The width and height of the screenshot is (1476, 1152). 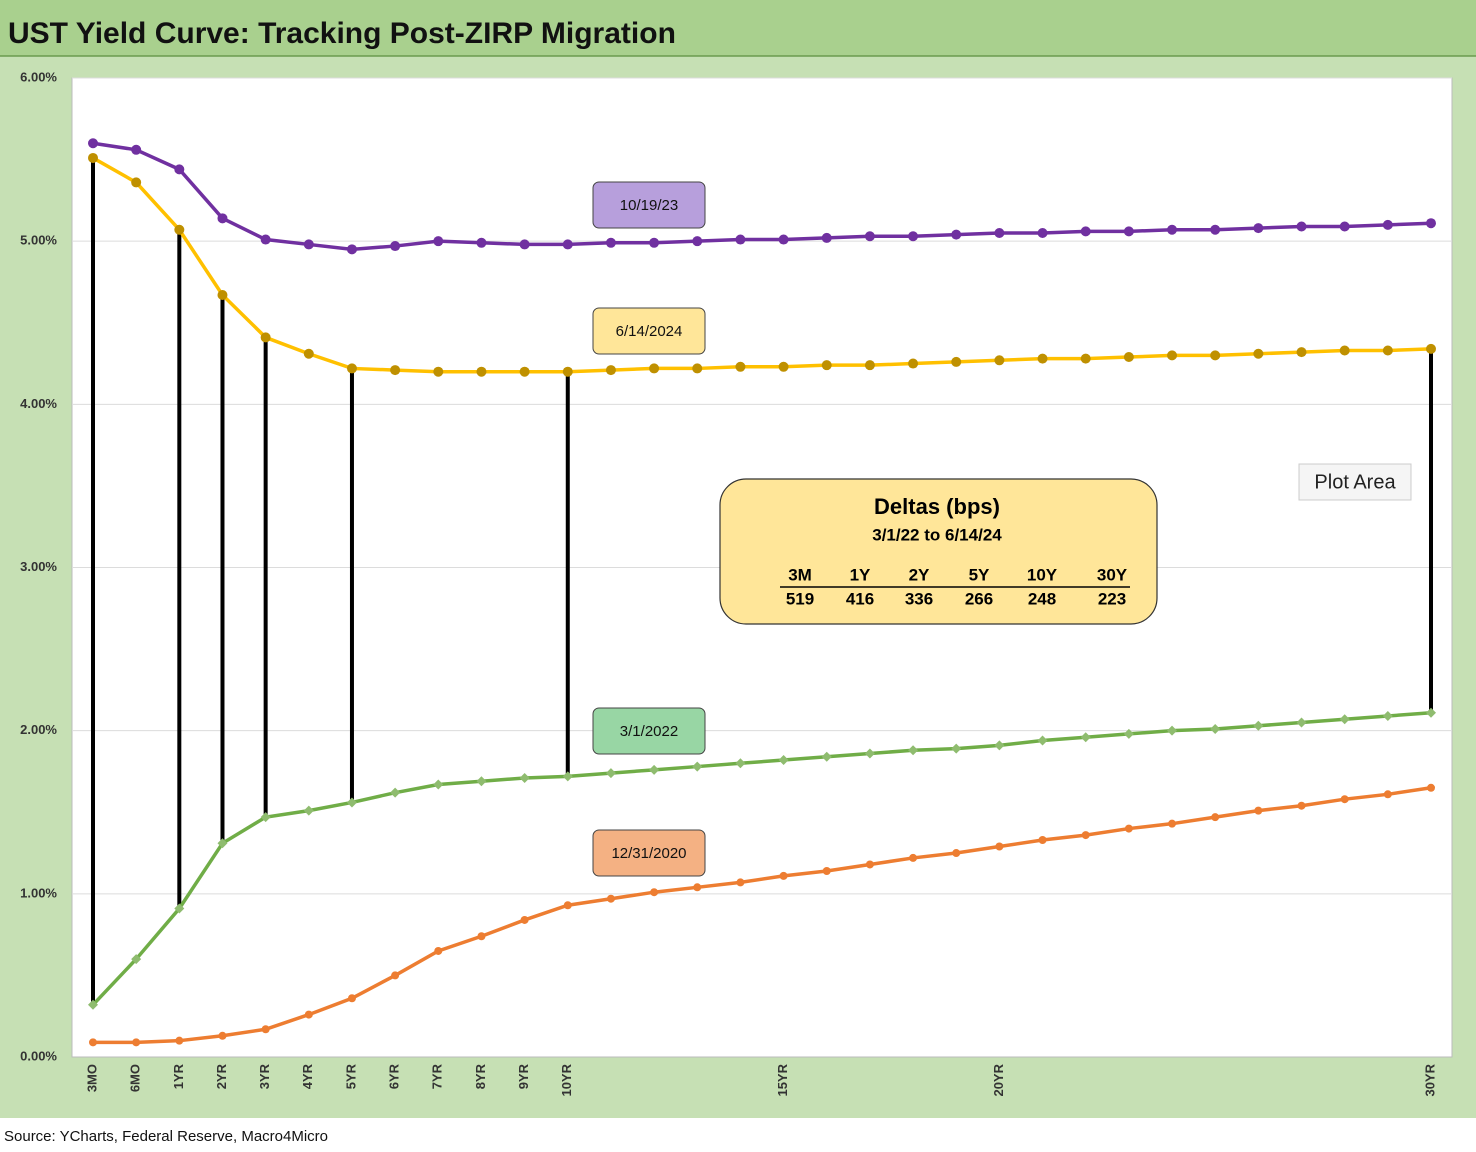 I want to click on y-tick-label: 4.00%, so click(x=38, y=403).